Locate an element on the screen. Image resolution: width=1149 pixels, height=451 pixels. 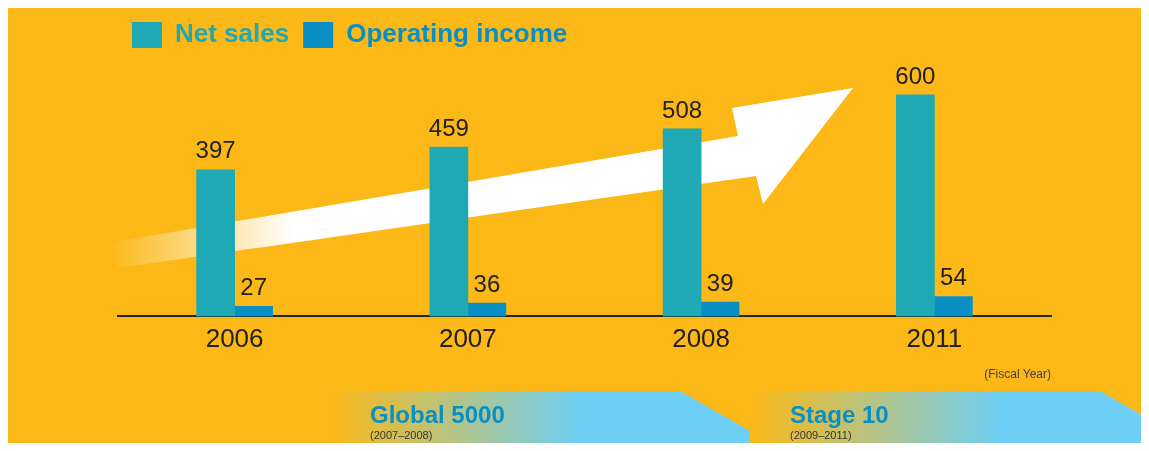
data-label: 39 is located at coordinates (720, 282).